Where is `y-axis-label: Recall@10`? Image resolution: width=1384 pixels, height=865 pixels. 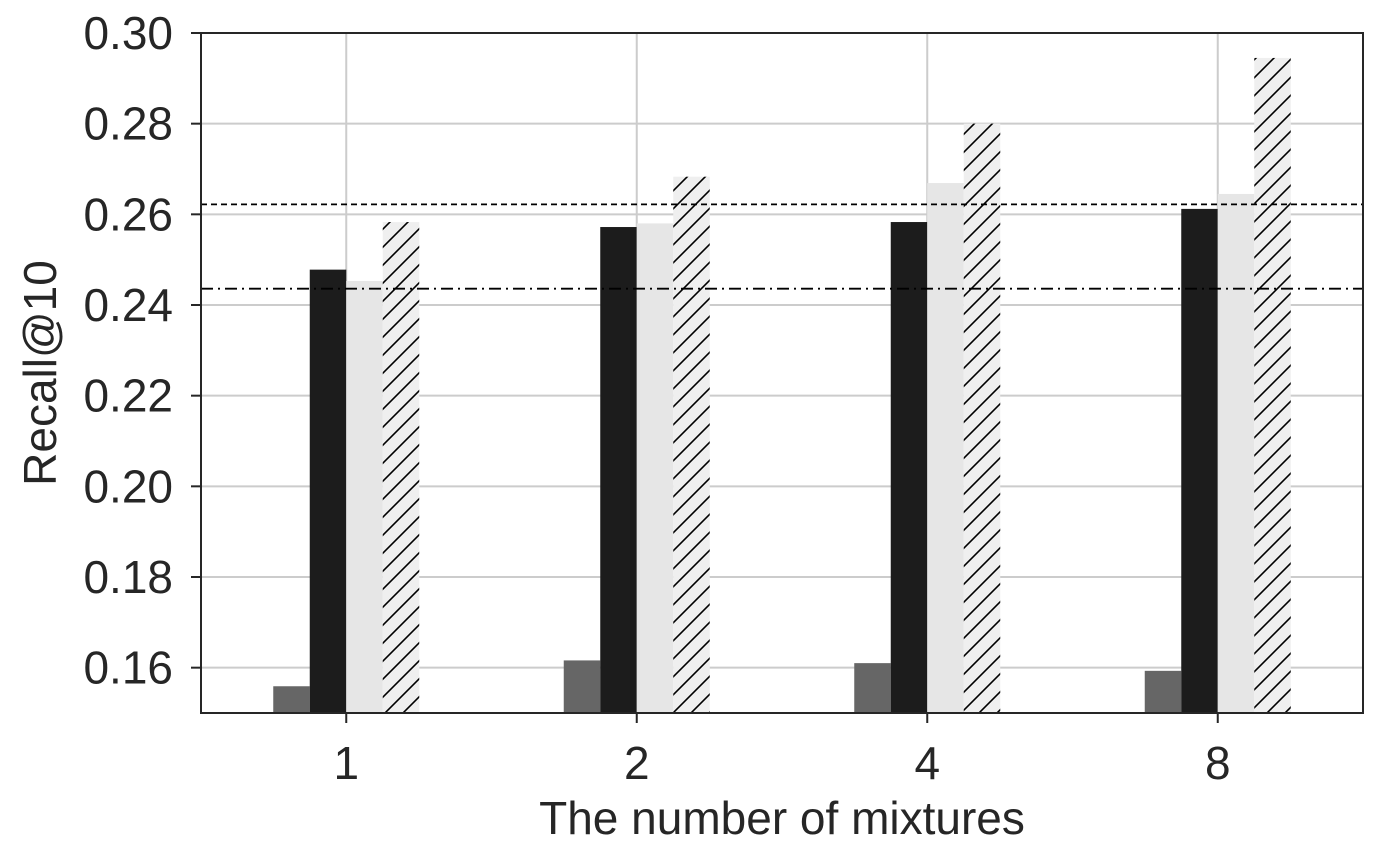
y-axis-label: Recall@10 is located at coordinates (40, 373).